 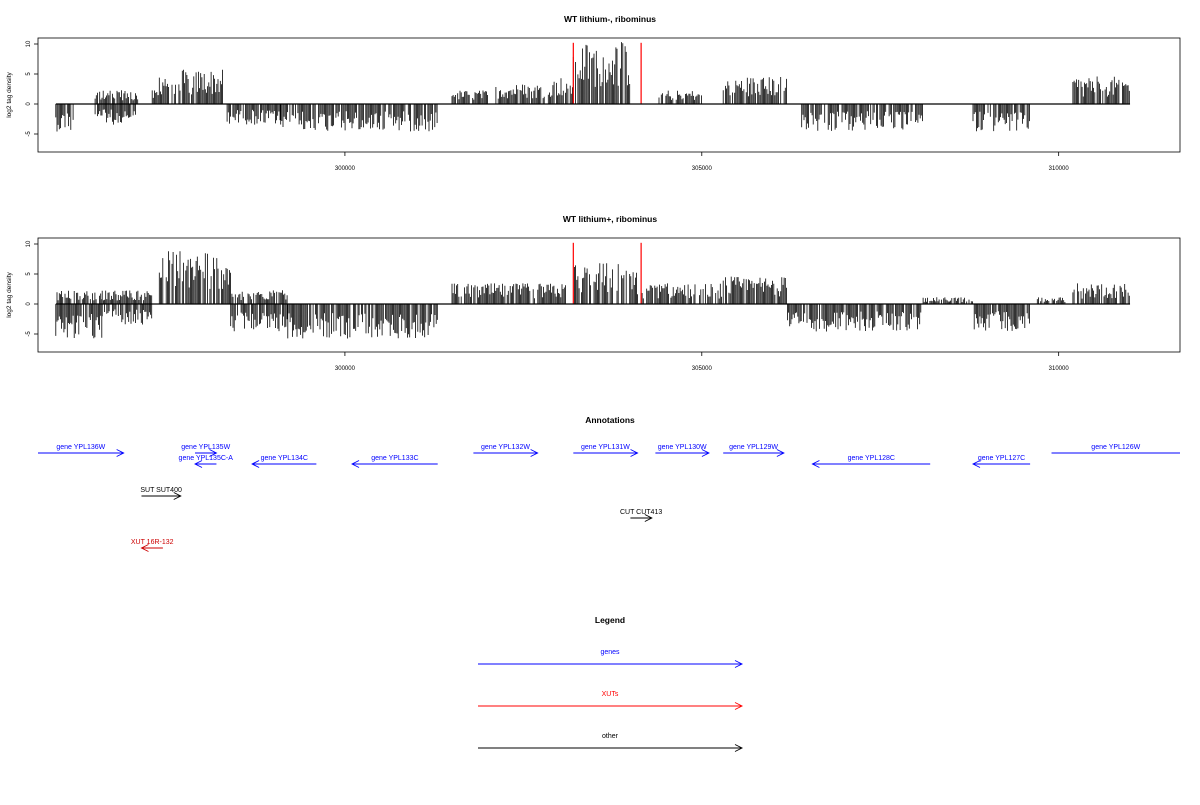 I want to click on track-1-bars, so click(x=592, y=87).